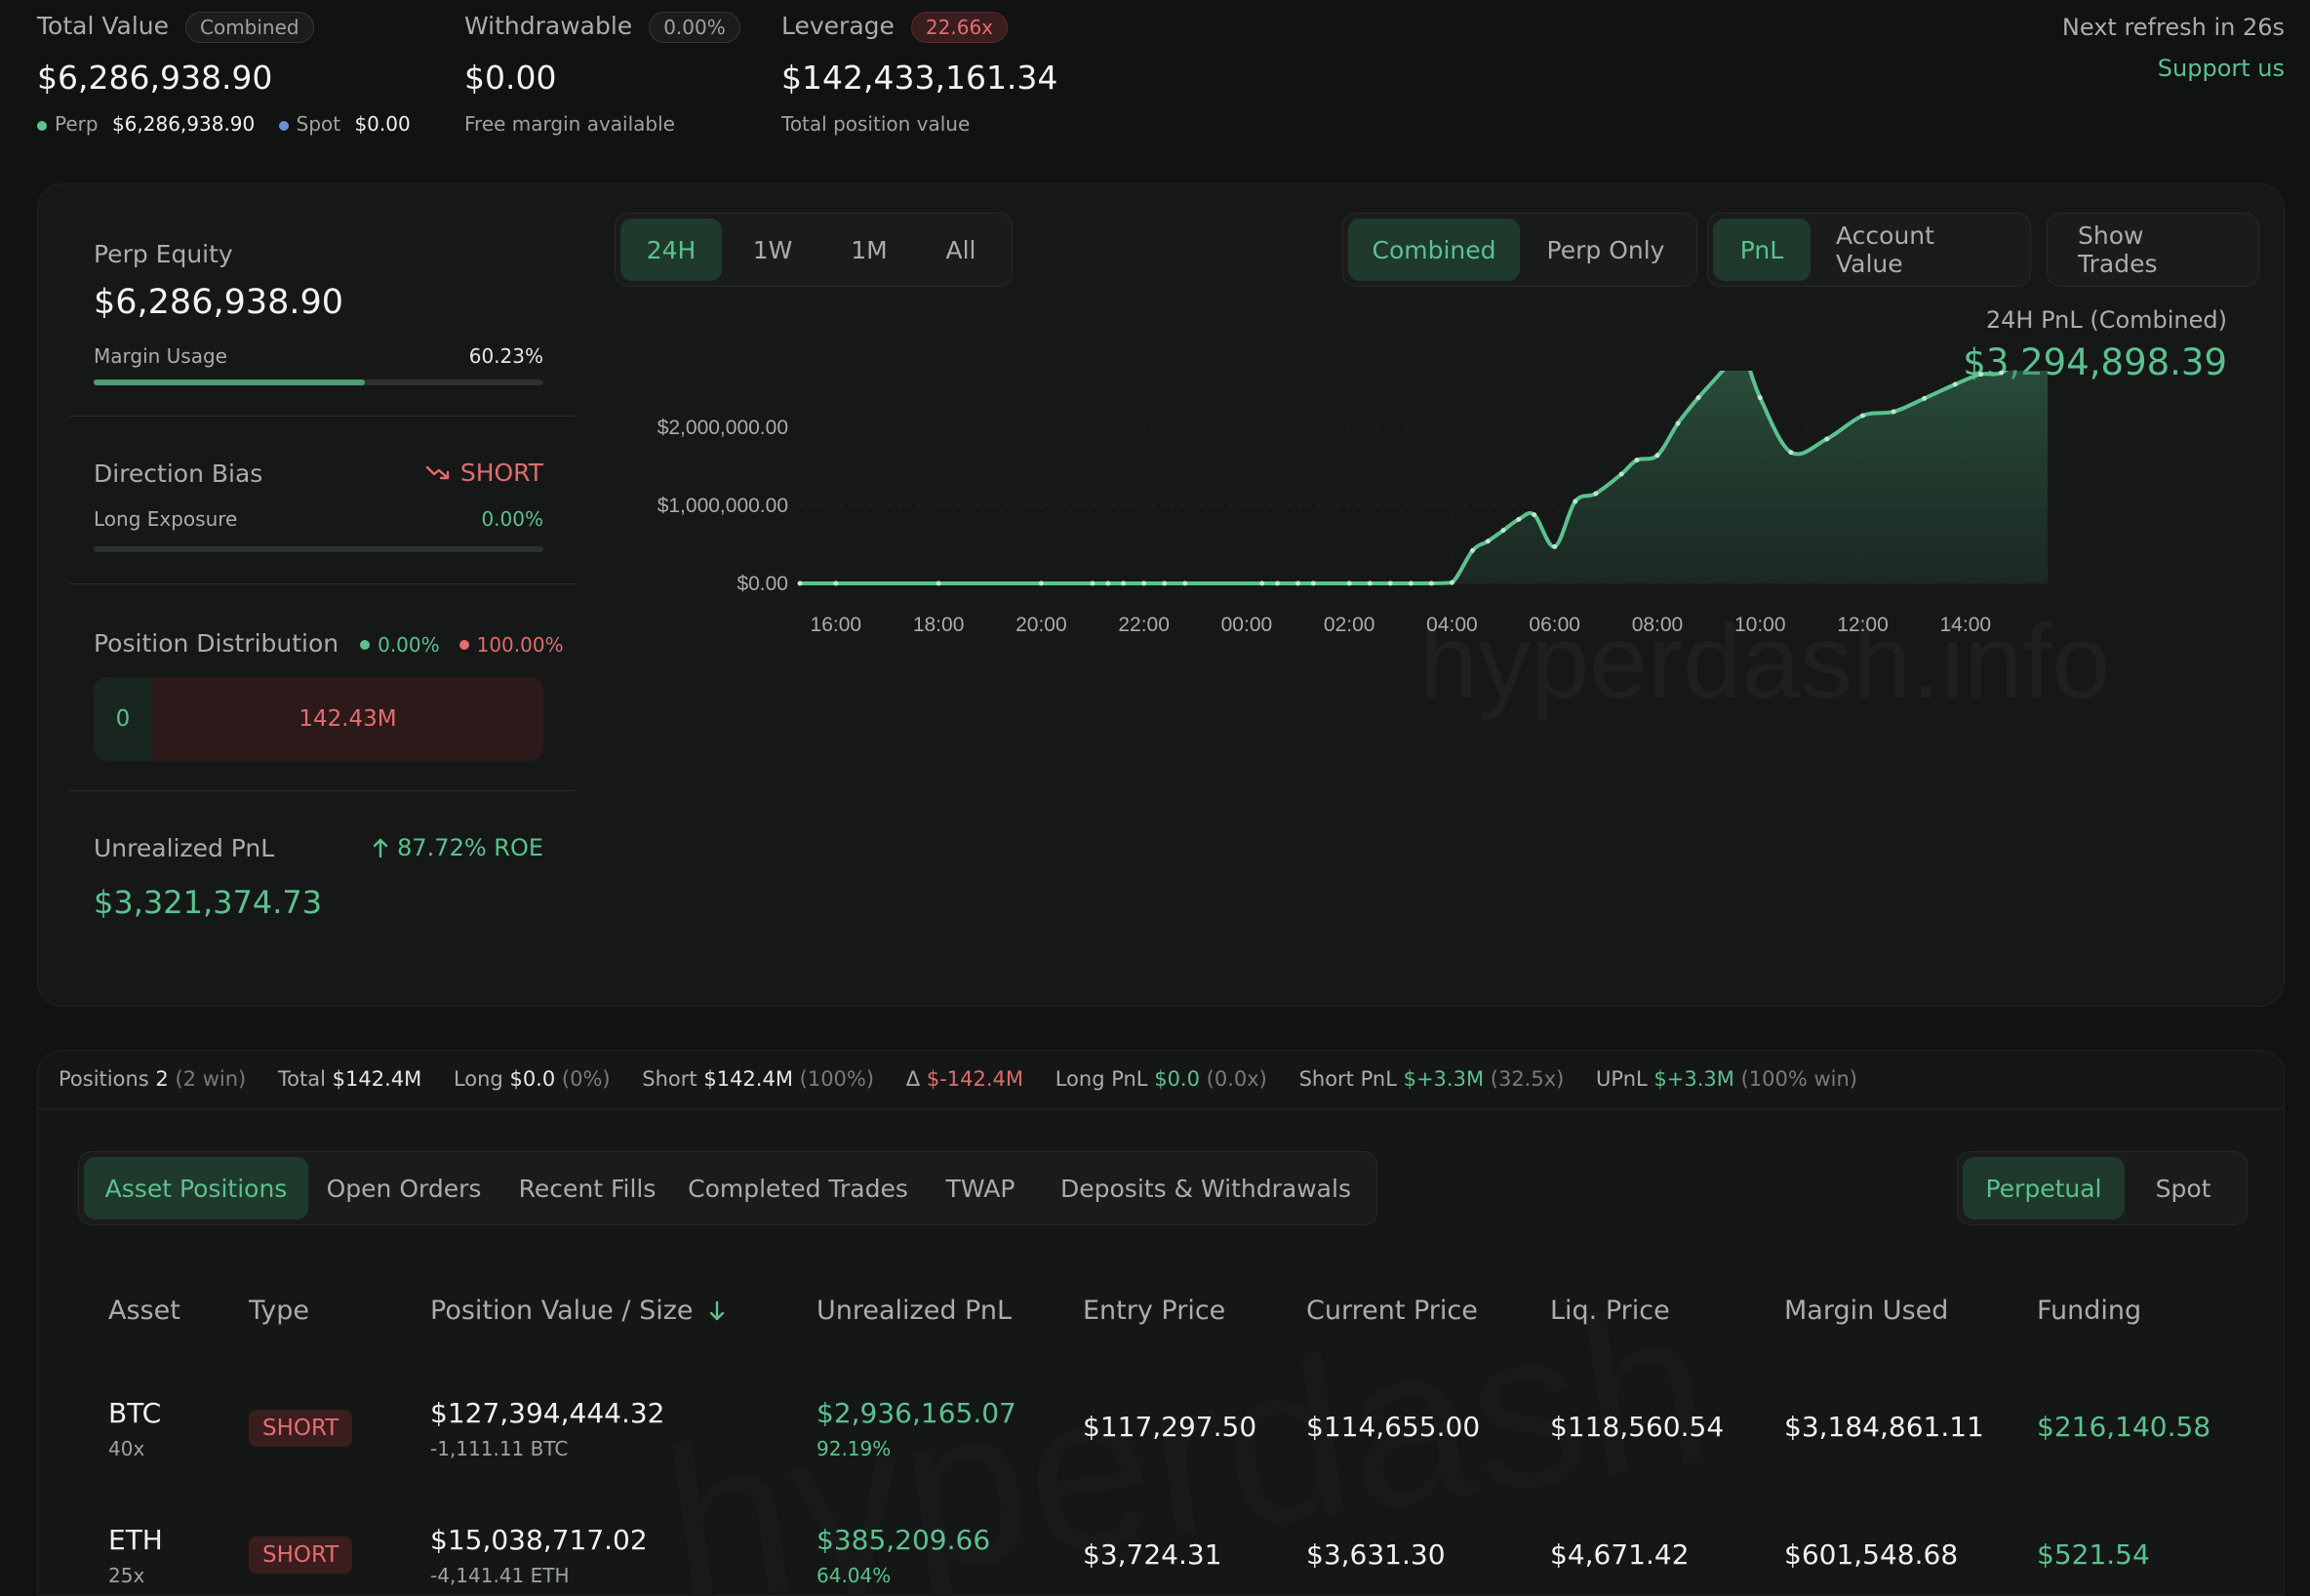 The image size is (2310, 1596). What do you see at coordinates (2118, 250) in the screenshot?
I see `show-trades-button: Show Trades` at bounding box center [2118, 250].